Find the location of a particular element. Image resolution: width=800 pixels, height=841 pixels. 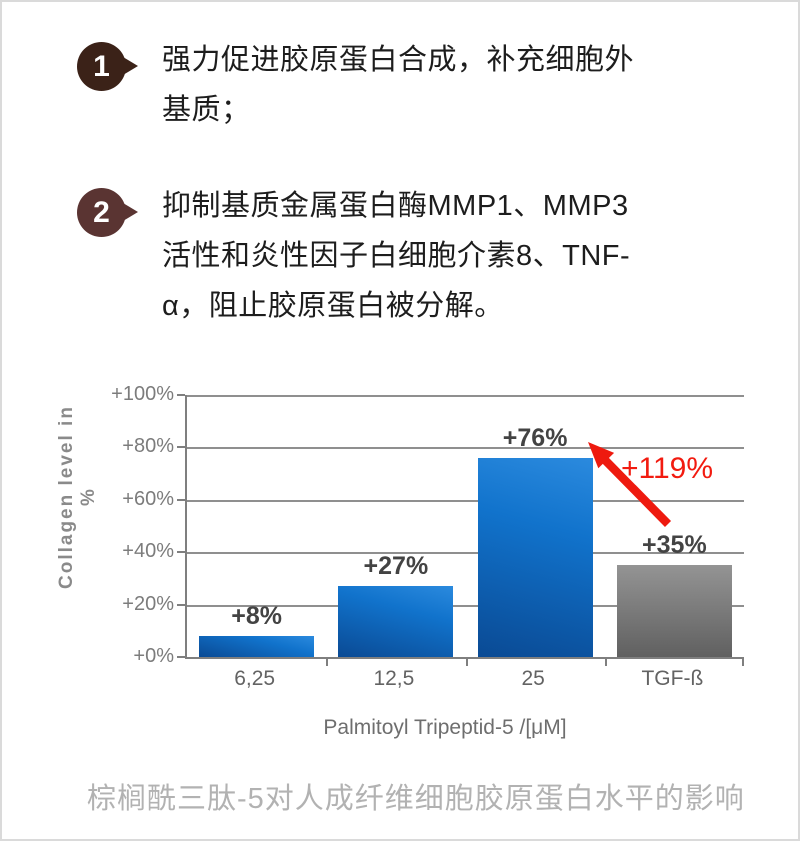

point-1-line-1: 强力促进胶原蛋白合成，补充细胞外 is located at coordinates (398, 60).